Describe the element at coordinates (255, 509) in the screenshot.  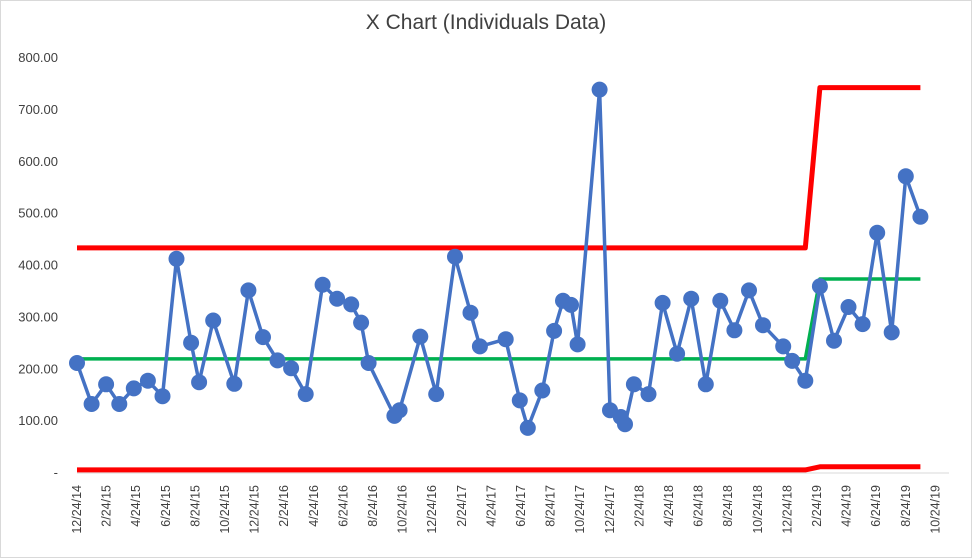
I see `x-tick-label: 12/24/15` at that location.